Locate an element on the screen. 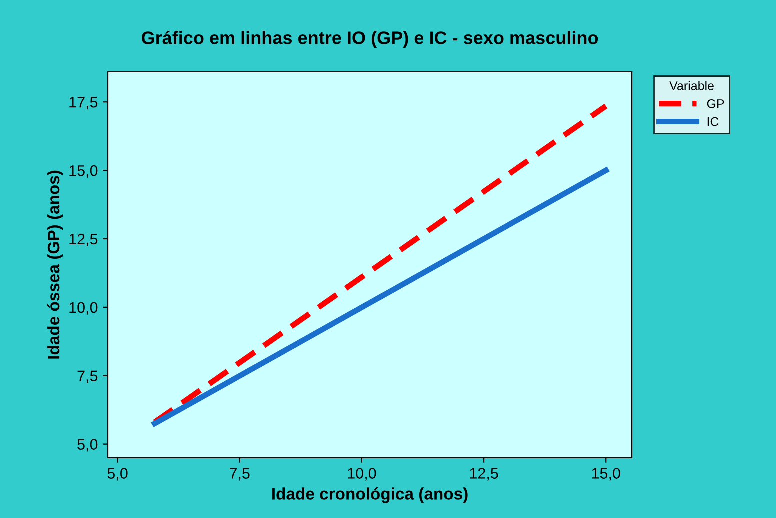 This screenshot has height=518, width=776. x-tick-label: 7,5 is located at coordinates (240, 474).